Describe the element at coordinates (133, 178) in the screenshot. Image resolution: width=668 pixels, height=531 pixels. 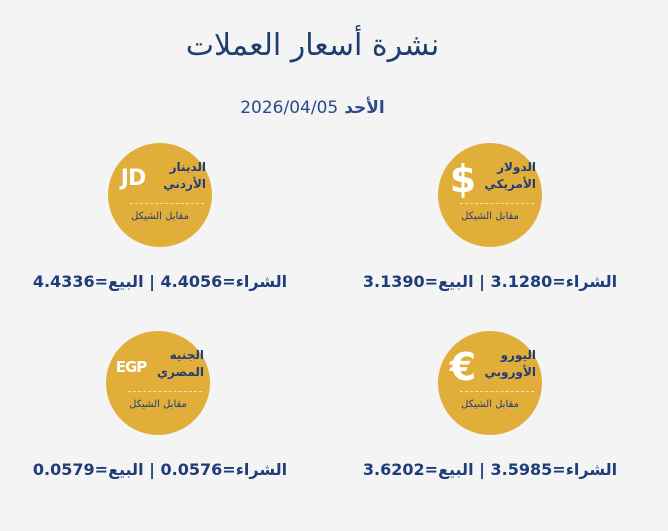
I see `currency-symbol-icon: JD` at that location.